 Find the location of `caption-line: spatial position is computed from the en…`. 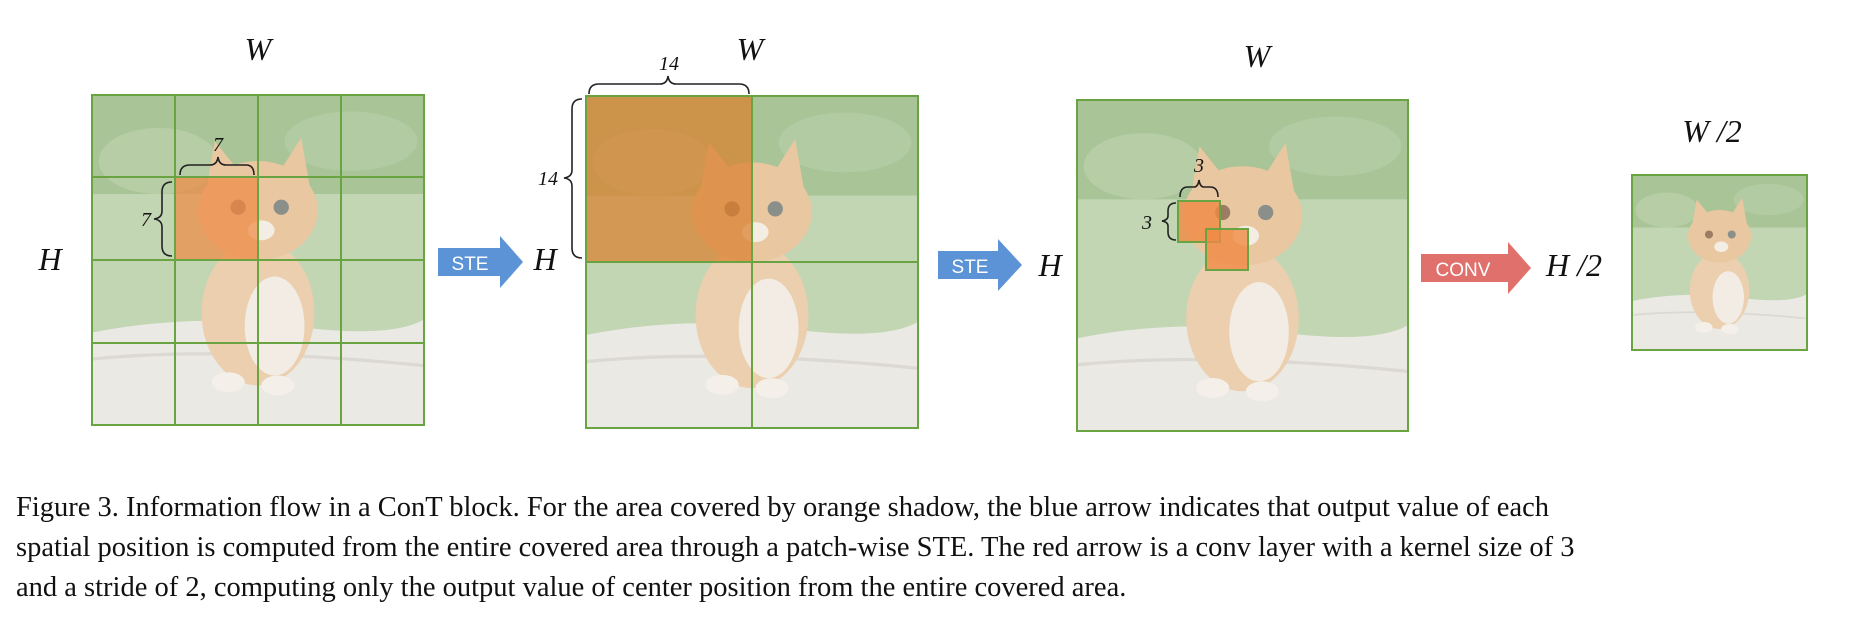

caption-line: spatial position is computed from the en… is located at coordinates (795, 547).